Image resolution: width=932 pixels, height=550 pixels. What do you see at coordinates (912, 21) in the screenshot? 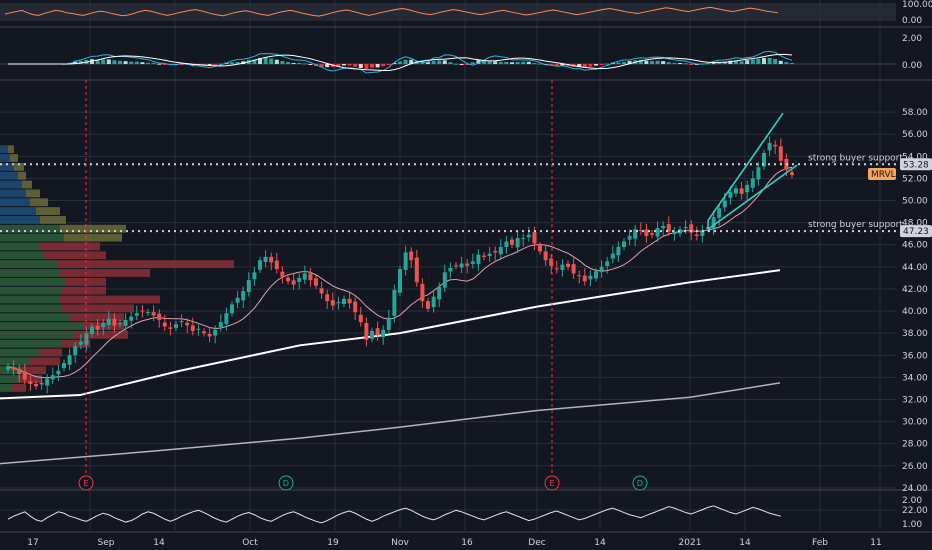
I see `rsi-level-mid: 0.00` at bounding box center [912, 21].